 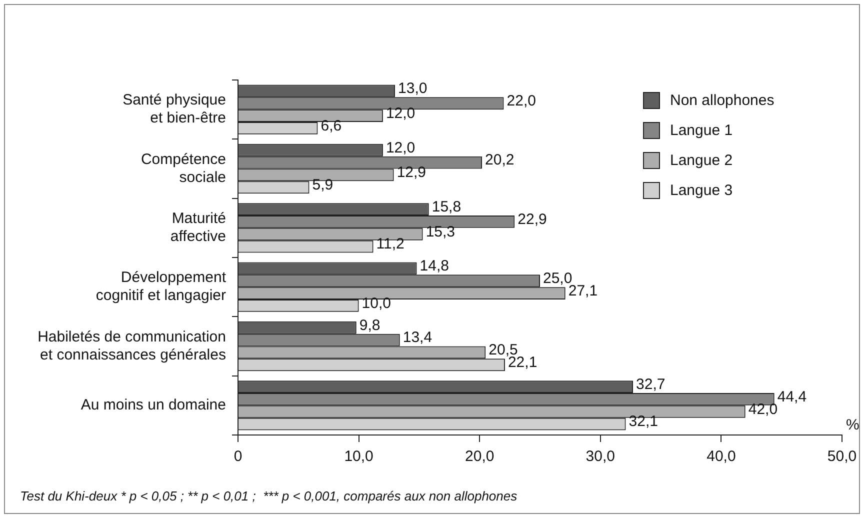 I want to click on legend-label: Langue 3, so click(x=701, y=190).